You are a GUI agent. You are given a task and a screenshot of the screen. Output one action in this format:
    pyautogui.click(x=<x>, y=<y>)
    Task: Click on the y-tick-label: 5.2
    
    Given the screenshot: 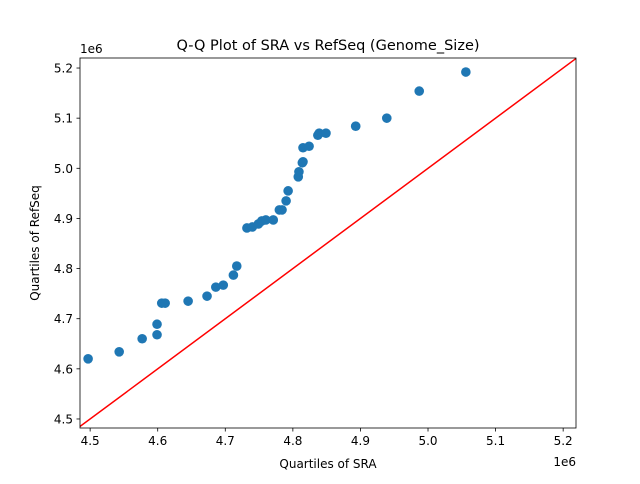 What is the action you would take?
    pyautogui.click(x=63, y=69)
    